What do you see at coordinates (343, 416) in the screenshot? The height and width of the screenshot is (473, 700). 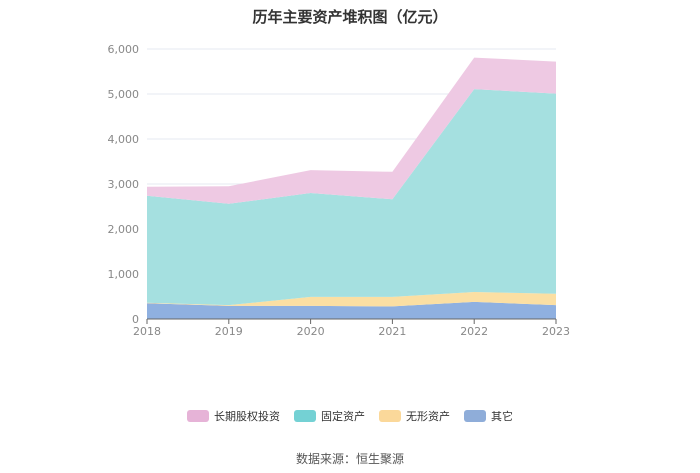 I see `legend-label: 固定资产` at bounding box center [343, 416].